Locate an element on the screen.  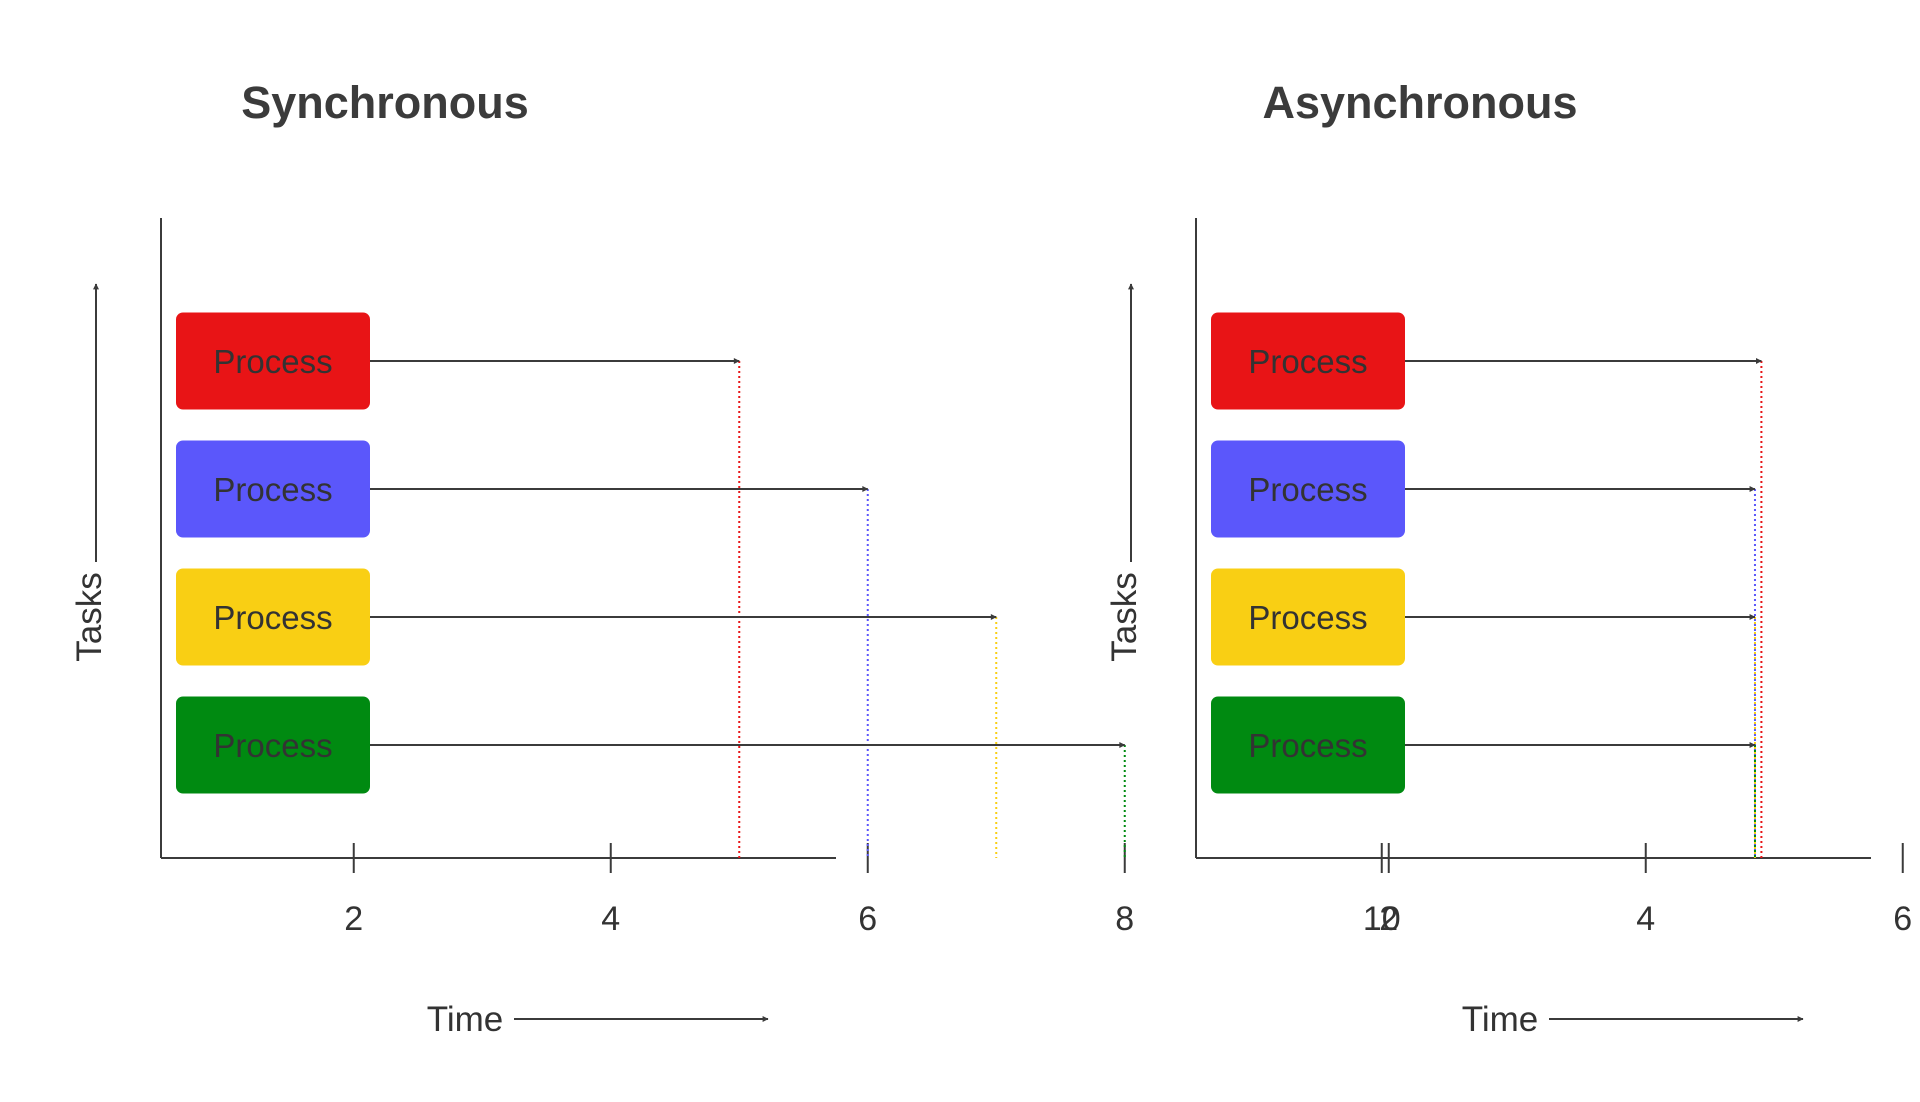
async-title: Asynchronous is located at coordinates (1419, 102).